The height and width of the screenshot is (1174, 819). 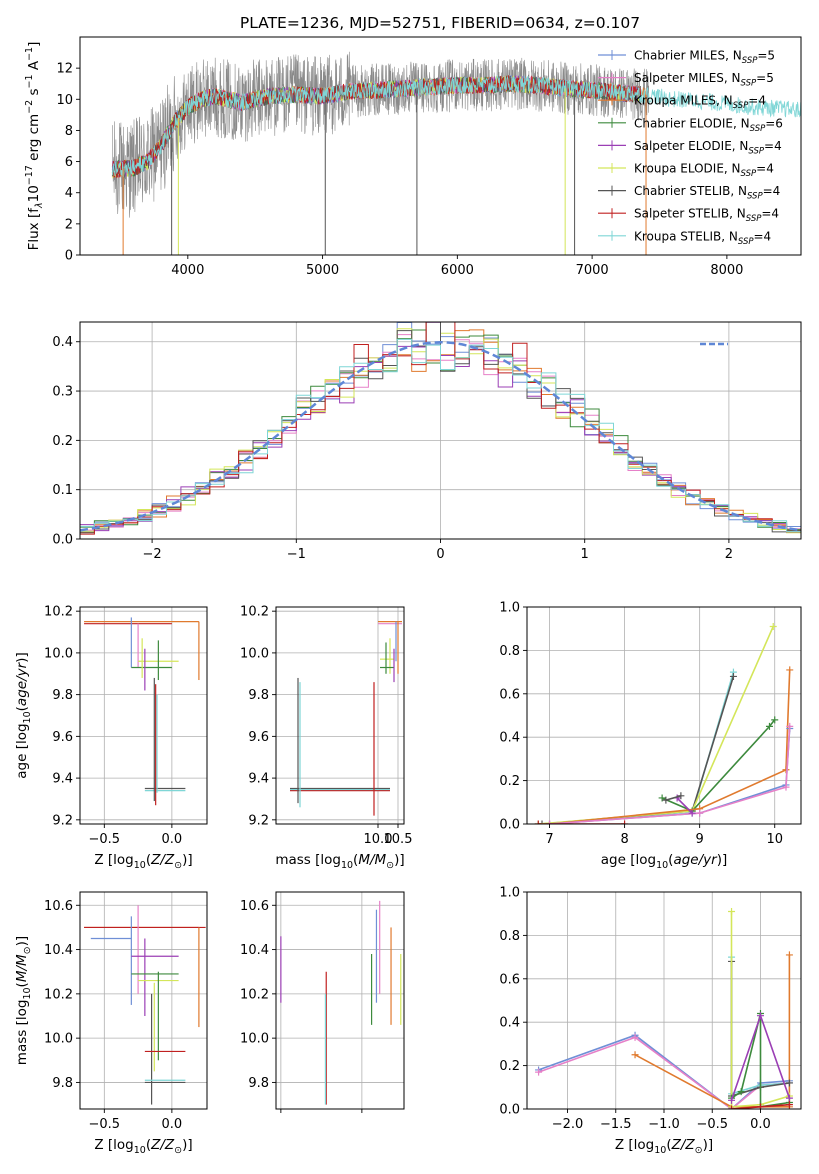 What do you see at coordinates (296, 554) in the screenshot?
I see `x-tick-label: −1` at bounding box center [296, 554].